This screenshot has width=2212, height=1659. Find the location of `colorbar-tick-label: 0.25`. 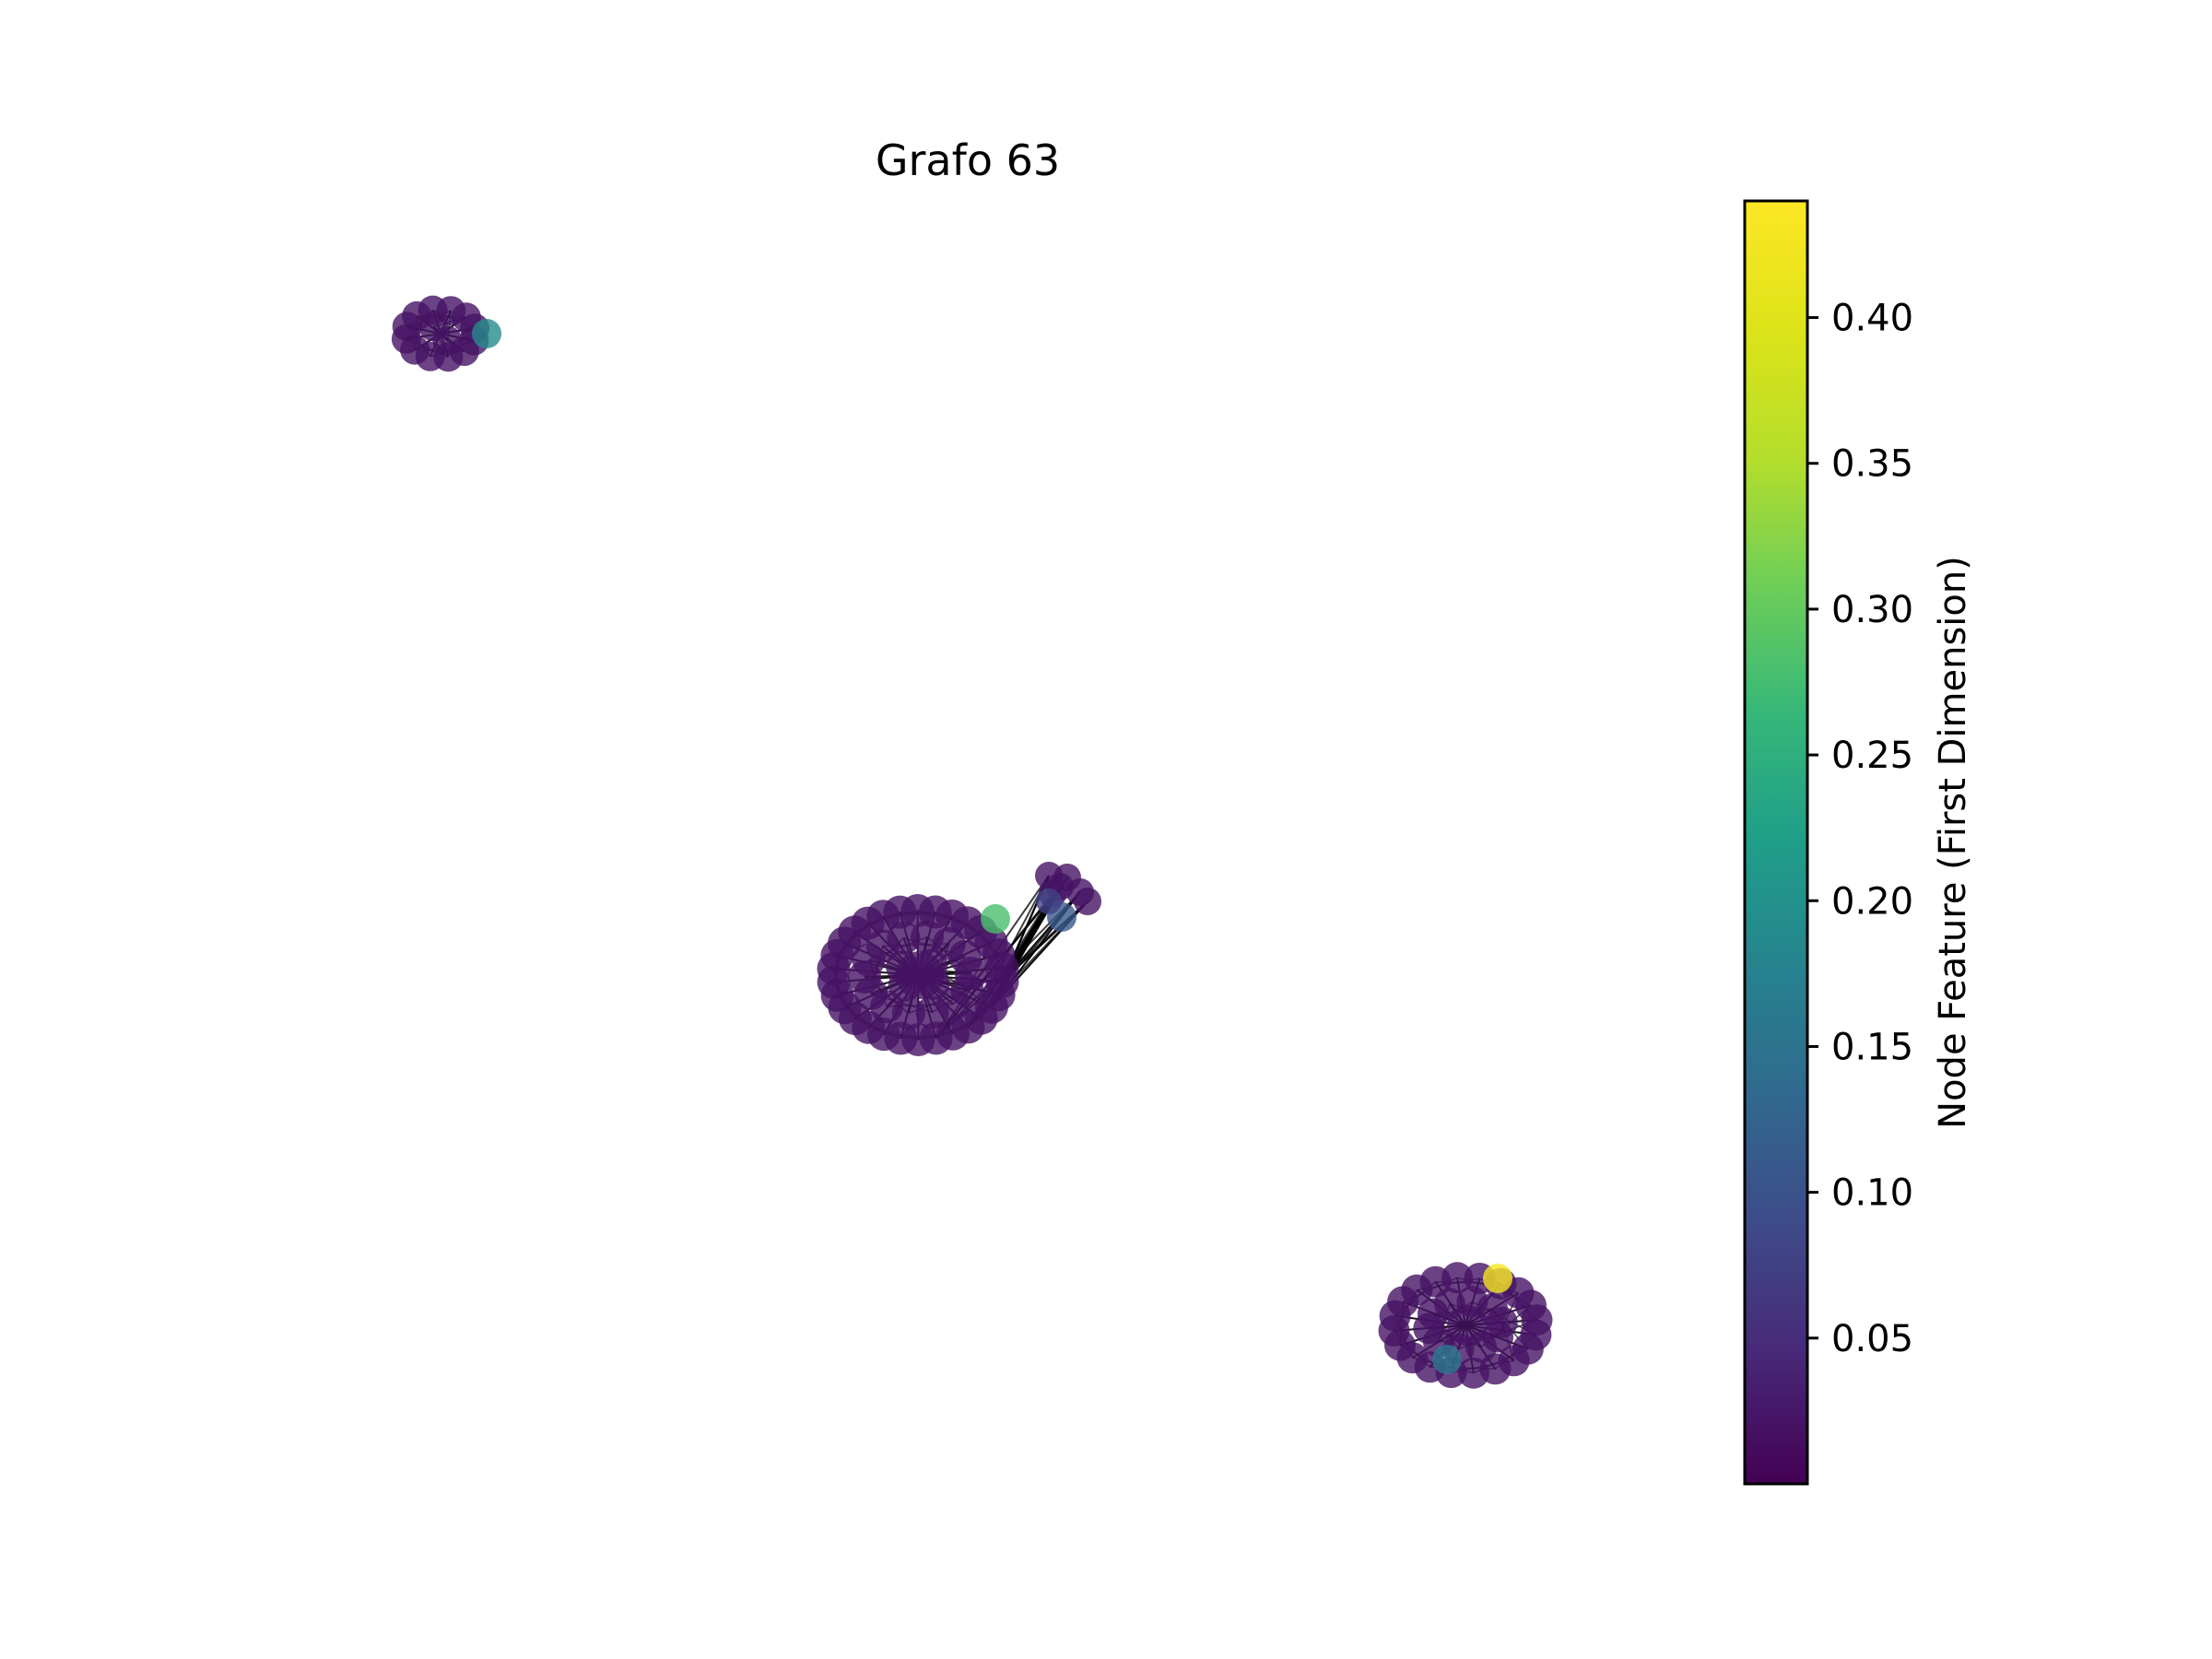

colorbar-tick-label: 0.25 is located at coordinates (1872, 756).